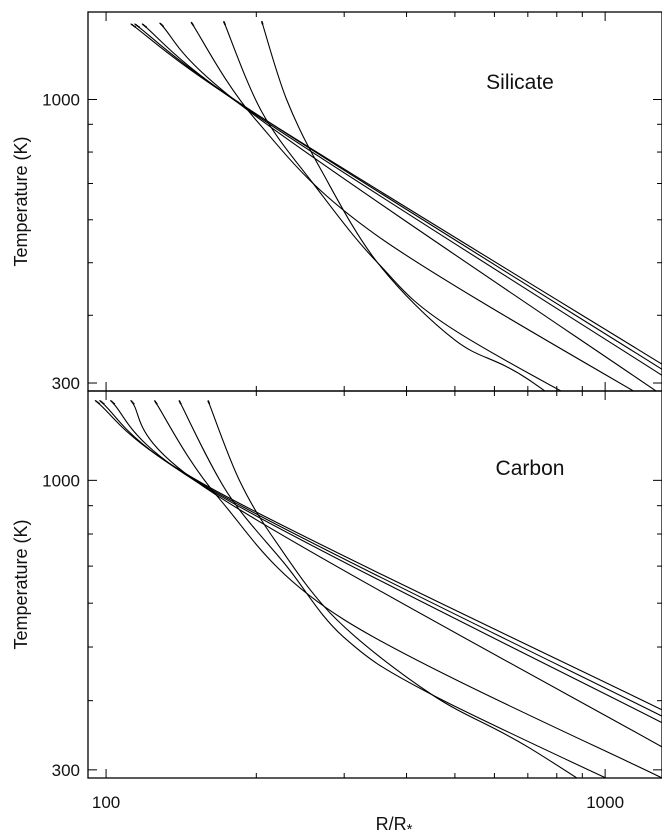  Describe the element at coordinates (605, 802) in the screenshot. I see `x-tick-label: 1000` at that location.